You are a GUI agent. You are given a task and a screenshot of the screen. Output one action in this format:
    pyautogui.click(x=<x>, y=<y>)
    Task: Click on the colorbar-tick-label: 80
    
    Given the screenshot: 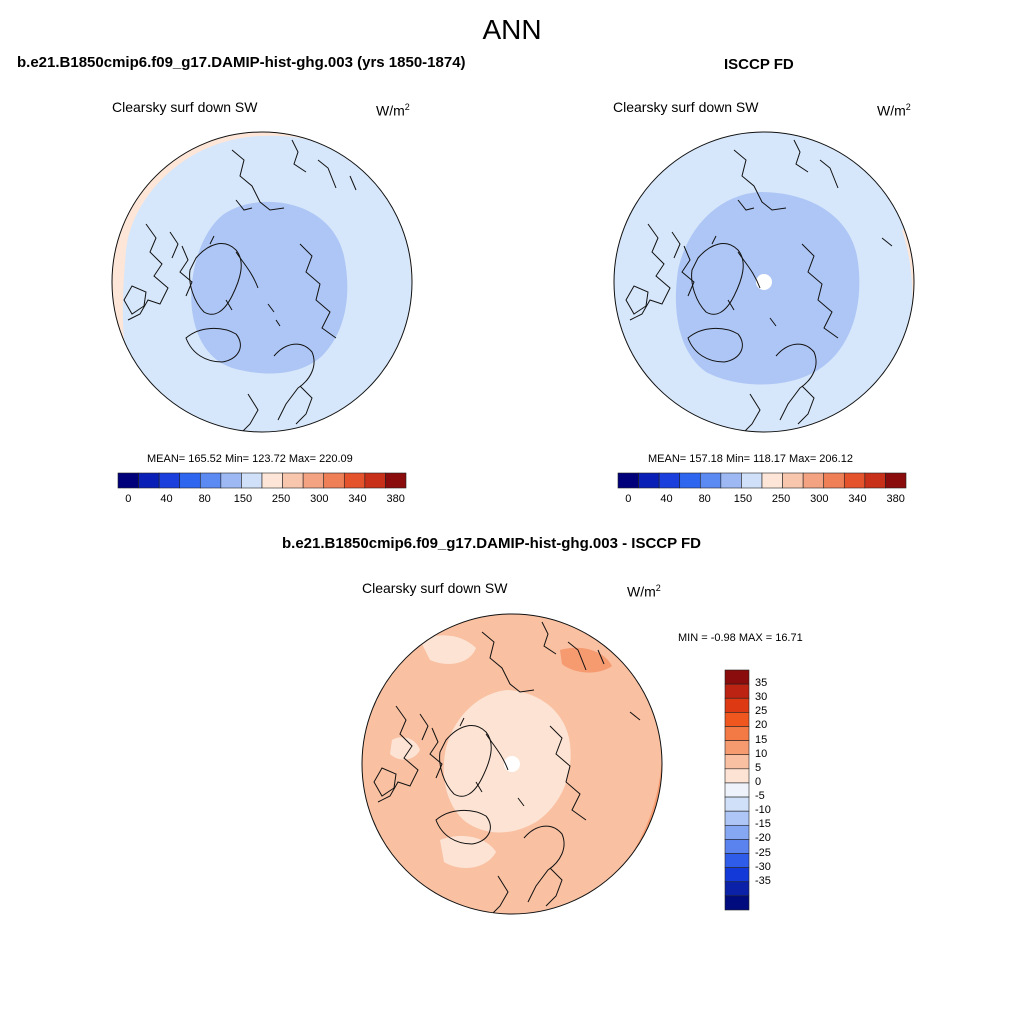 What is the action you would take?
    pyautogui.click(x=204, y=499)
    